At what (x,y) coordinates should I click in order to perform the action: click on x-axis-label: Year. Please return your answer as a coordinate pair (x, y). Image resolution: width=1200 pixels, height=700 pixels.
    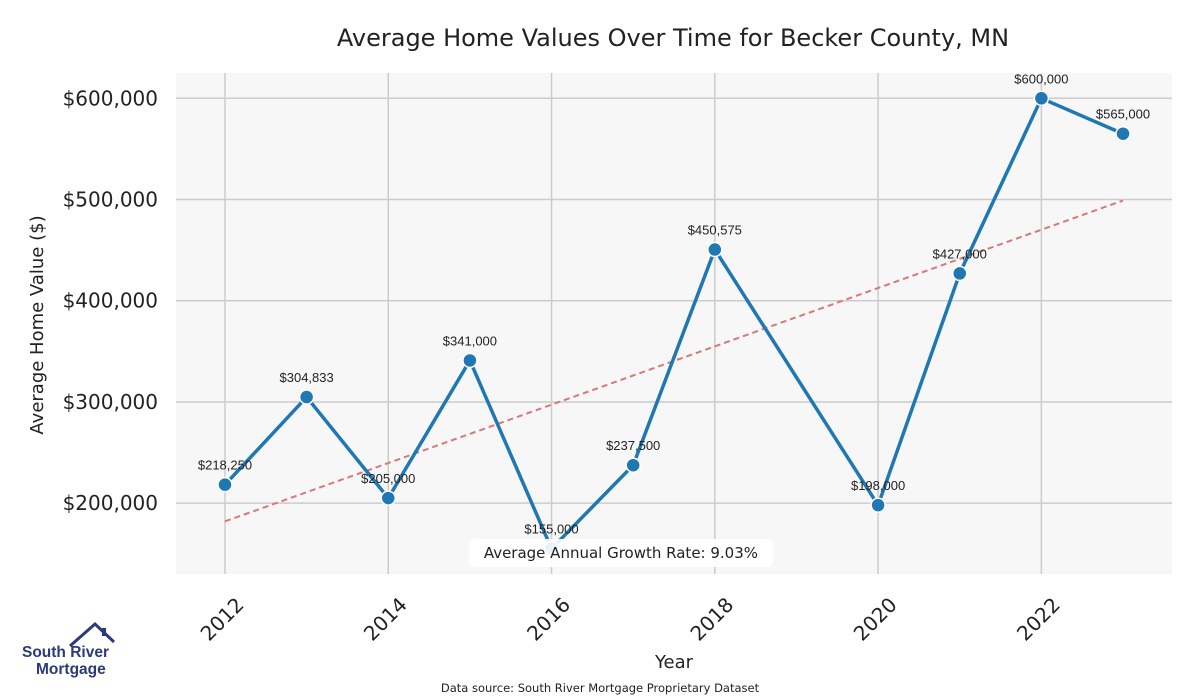
    Looking at the image, I should click on (674, 662).